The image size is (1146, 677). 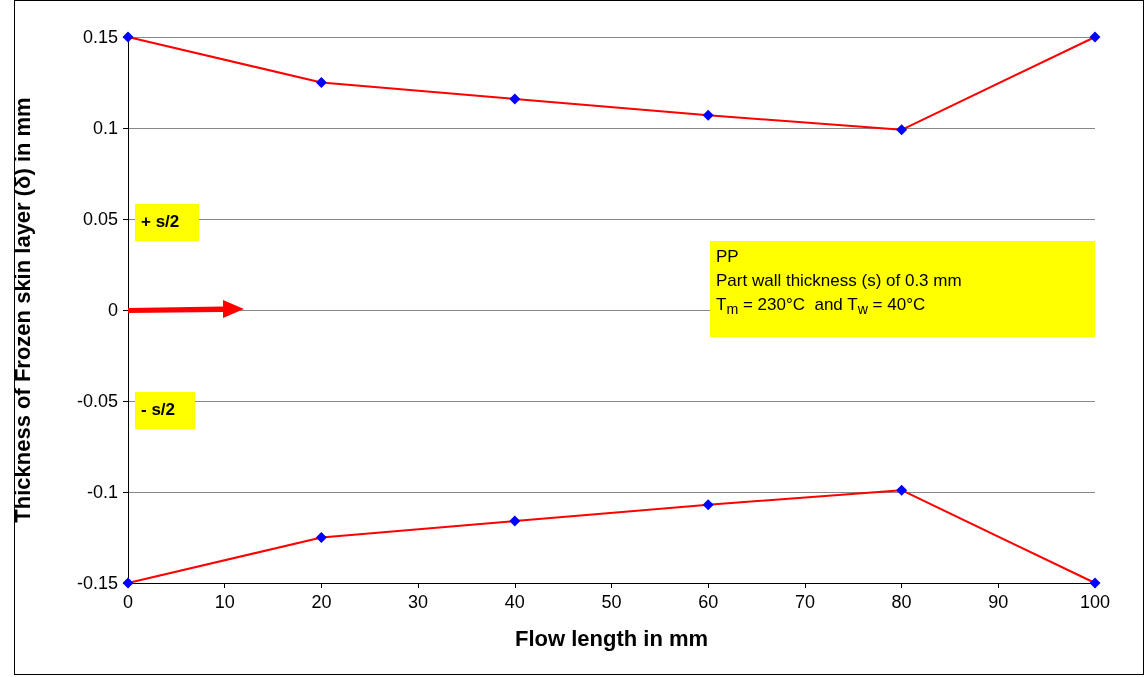 What do you see at coordinates (1095, 602) in the screenshot?
I see `x-tick-label: 100` at bounding box center [1095, 602].